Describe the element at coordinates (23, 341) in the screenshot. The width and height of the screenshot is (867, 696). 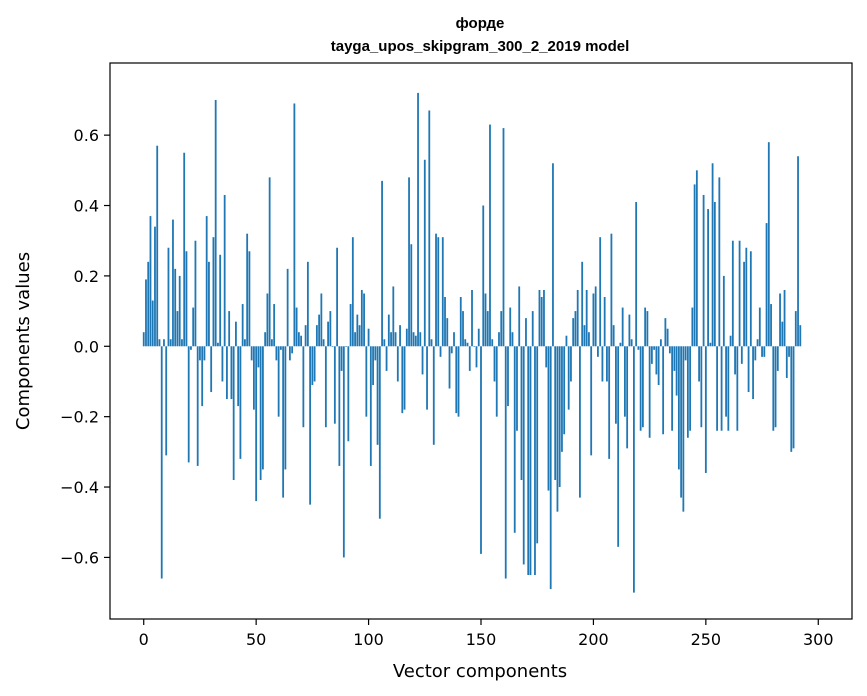
I see `y-axis-label: Components values` at that location.